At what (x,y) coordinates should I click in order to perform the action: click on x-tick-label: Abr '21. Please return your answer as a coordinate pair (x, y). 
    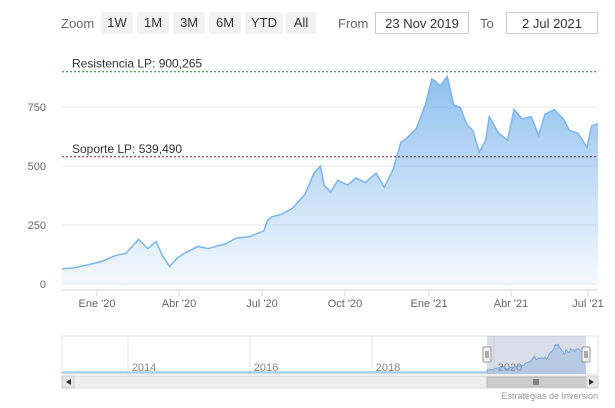
    Looking at the image, I should click on (511, 304).